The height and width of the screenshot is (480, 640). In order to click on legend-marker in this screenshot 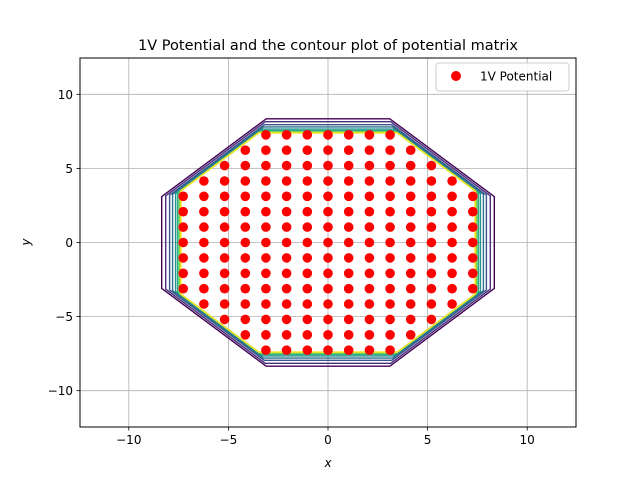, I will do `click(456, 76)`.